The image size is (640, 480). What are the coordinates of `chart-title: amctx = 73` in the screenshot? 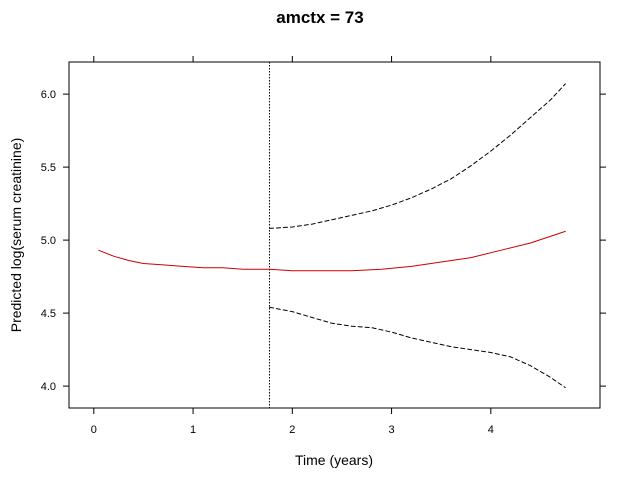 It's located at (319, 17).